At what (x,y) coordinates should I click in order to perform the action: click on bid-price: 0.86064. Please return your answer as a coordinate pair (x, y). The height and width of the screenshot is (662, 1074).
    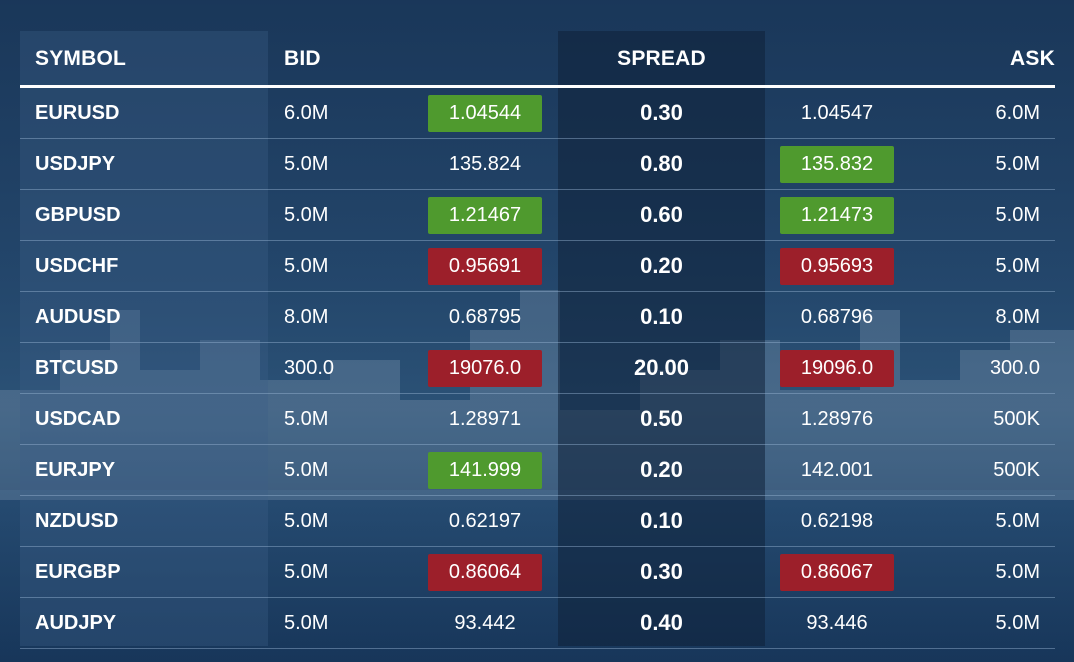
    Looking at the image, I should click on (485, 572).